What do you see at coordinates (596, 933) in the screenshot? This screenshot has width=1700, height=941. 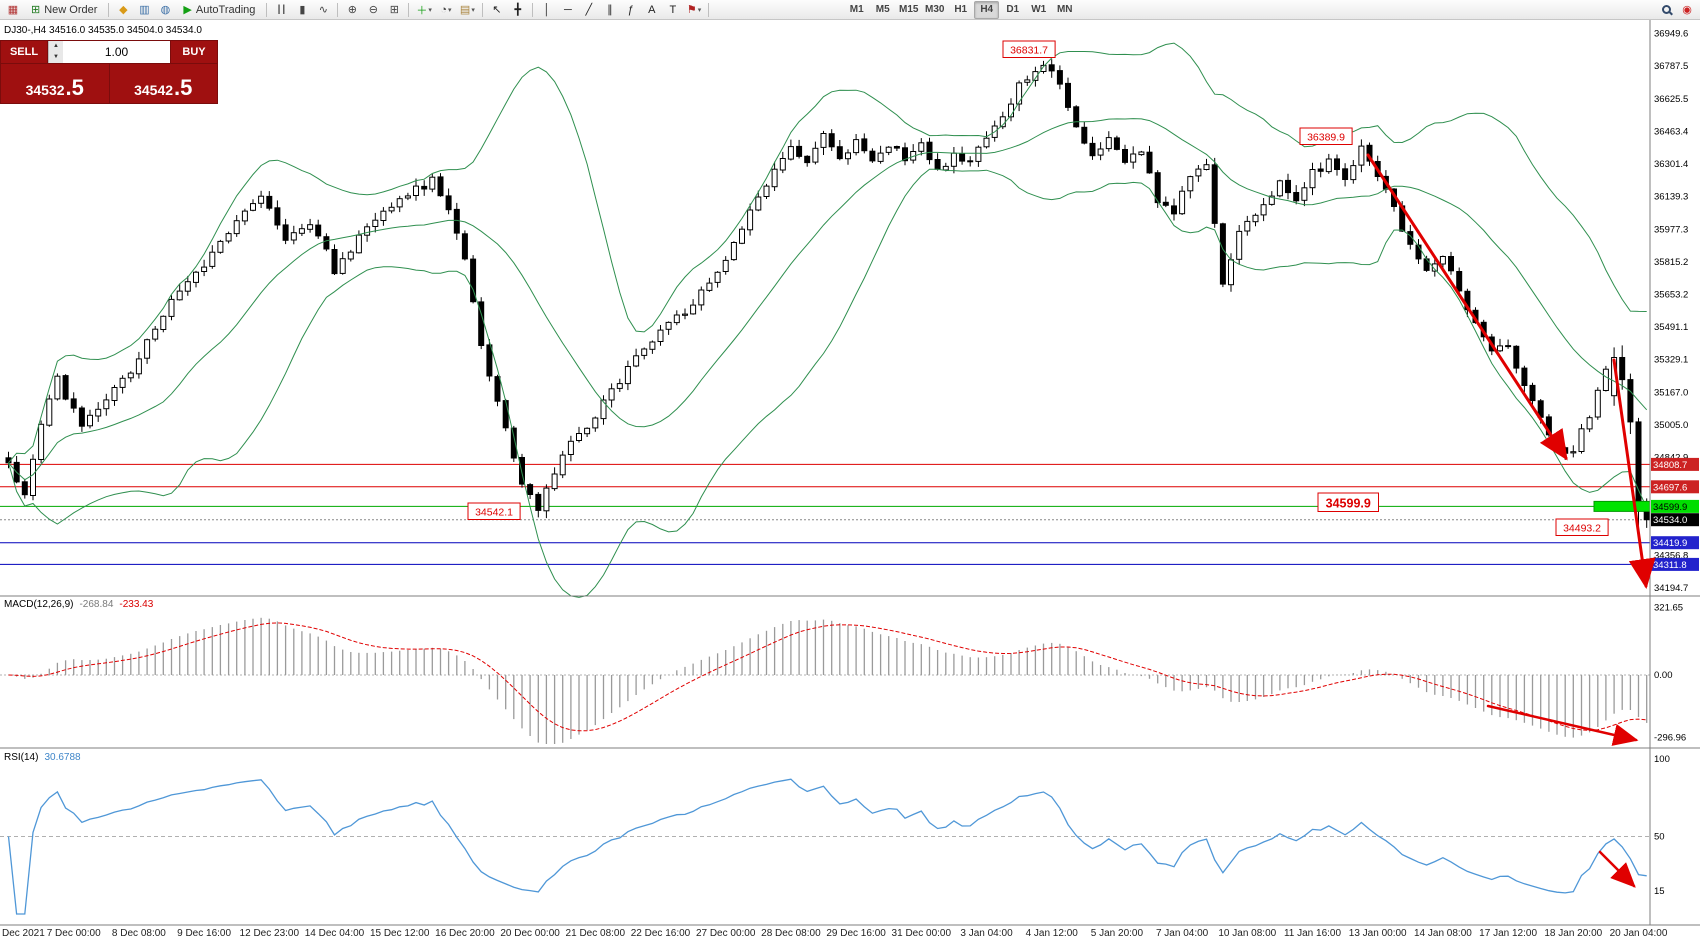 I see `svg-text: 21 Dec 08:00` at bounding box center [596, 933].